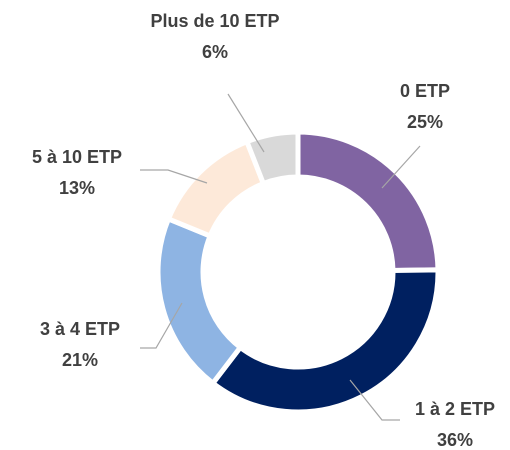 This screenshot has height=450, width=510. Describe the element at coordinates (425, 122) in the screenshot. I see `value-label: 25%` at that location.